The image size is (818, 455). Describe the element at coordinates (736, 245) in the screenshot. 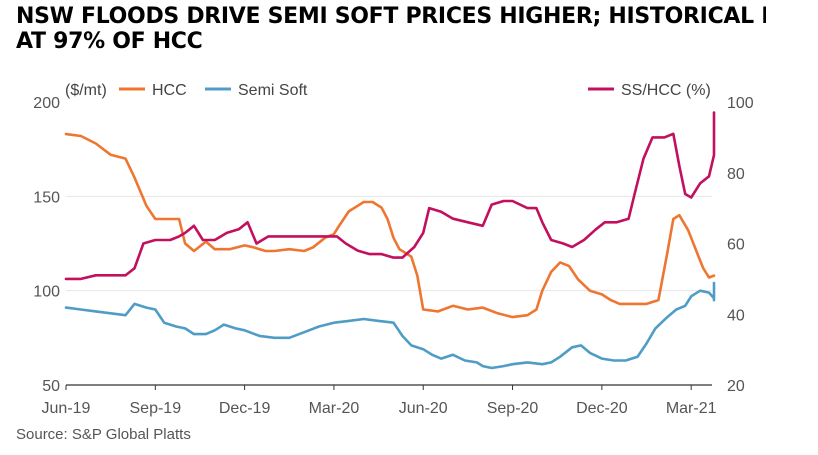

I see `y-right-tick-label: 60` at that location.